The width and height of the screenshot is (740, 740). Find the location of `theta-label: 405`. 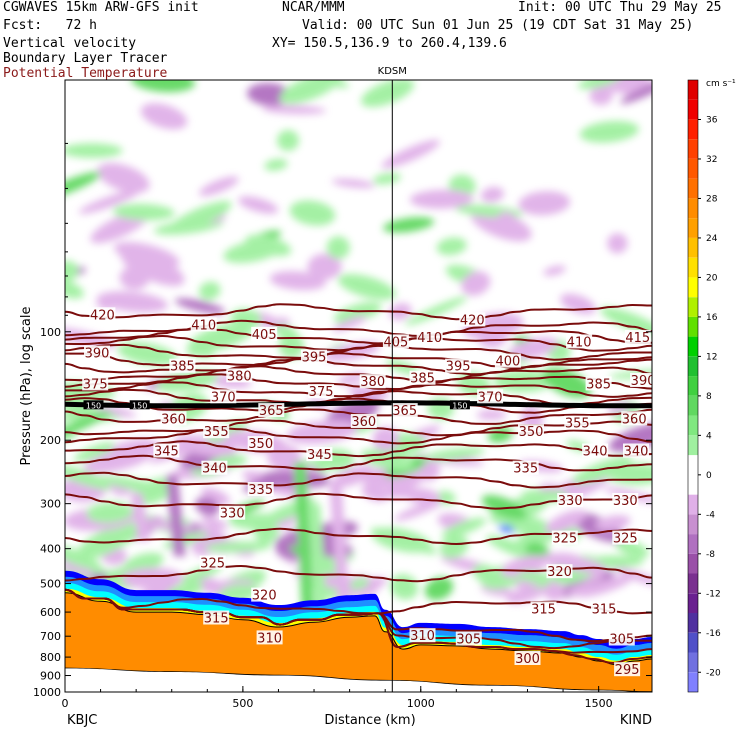

theta-label: 405 is located at coordinates (395, 342).